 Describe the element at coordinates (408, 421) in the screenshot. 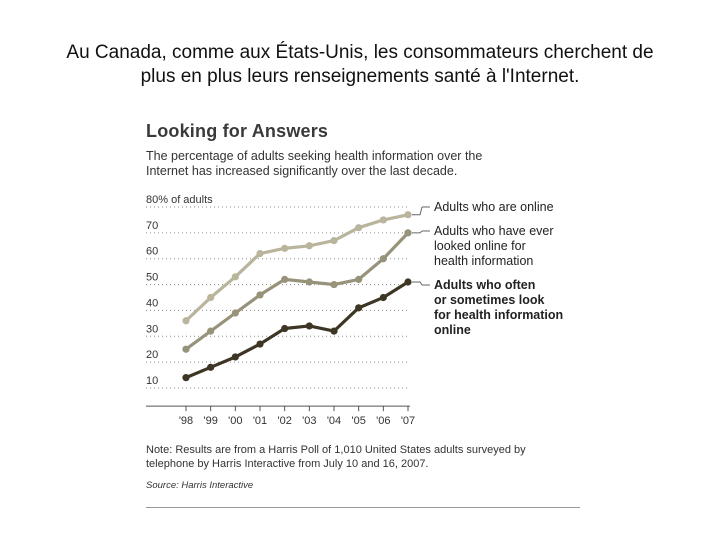

I see `x-tick-label: '07` at that location.